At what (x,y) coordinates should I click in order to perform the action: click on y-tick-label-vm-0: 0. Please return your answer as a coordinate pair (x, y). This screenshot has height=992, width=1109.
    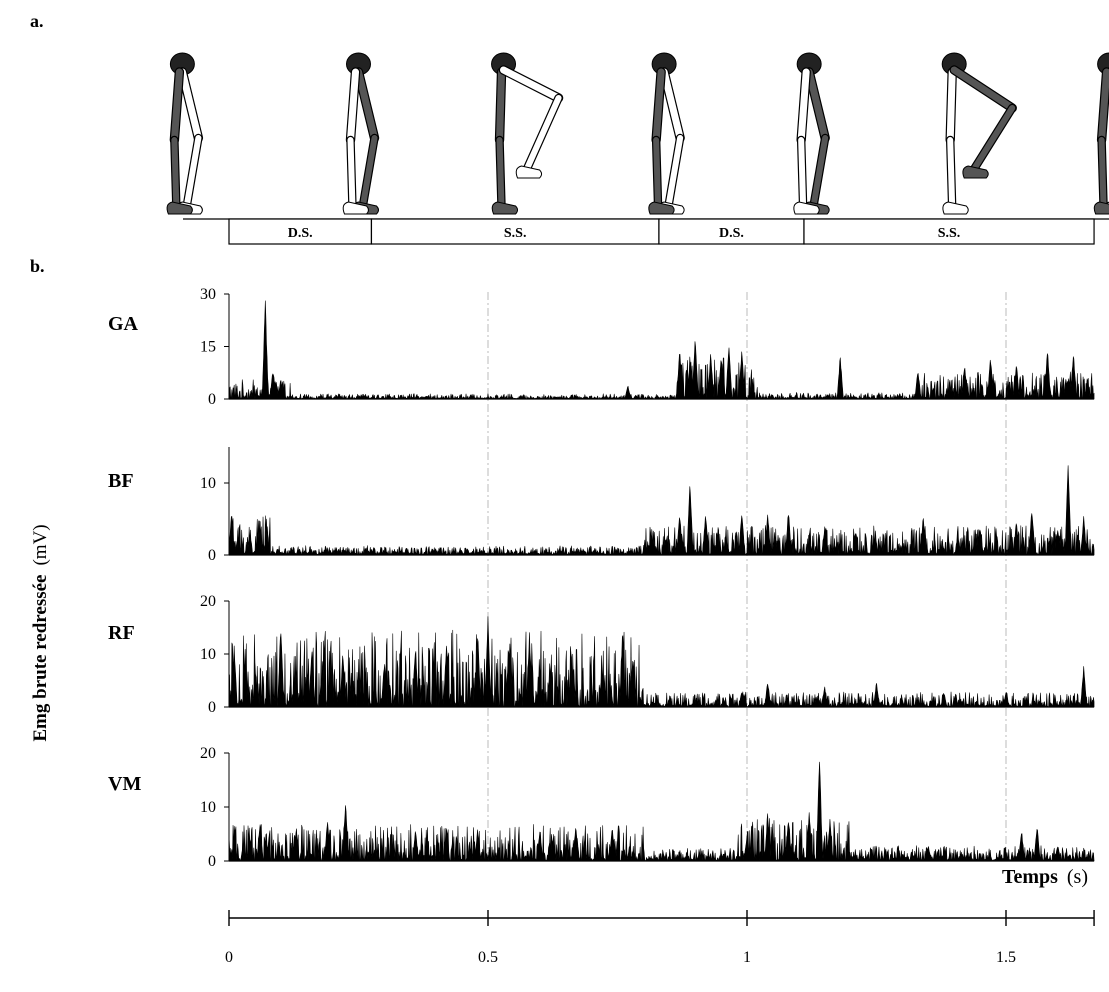
    Looking at the image, I should click on (212, 861).